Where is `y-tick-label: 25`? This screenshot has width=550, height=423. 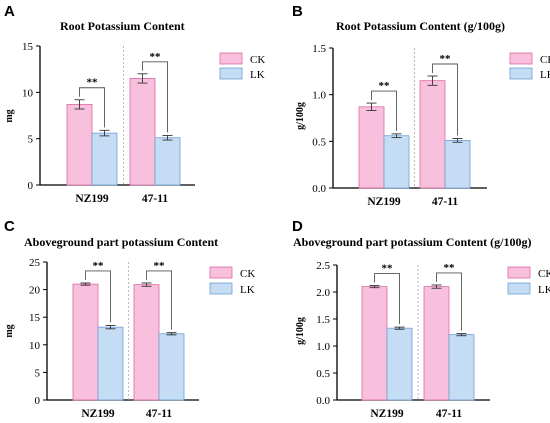 y-tick-label: 25 is located at coordinates (35, 263).